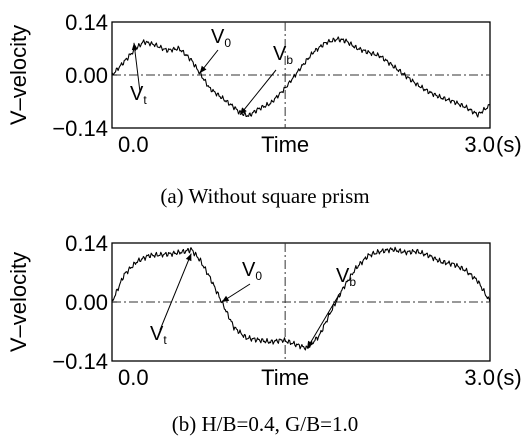  What do you see at coordinates (301, 77) in the screenshot?
I see `velocity-series-line` at bounding box center [301, 77].